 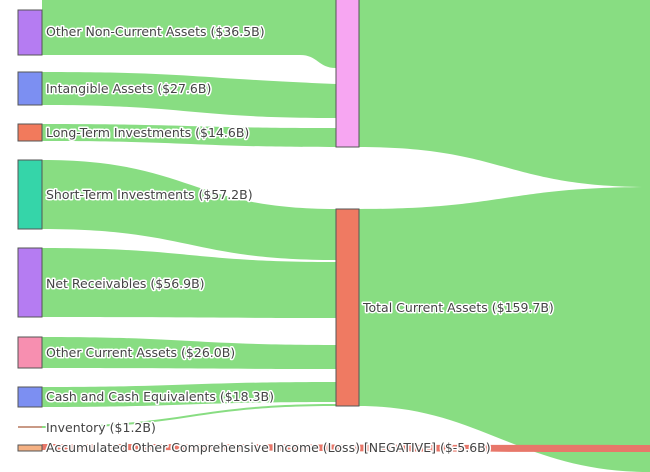 I want to click on link-intangible-assets, so click(x=189, y=95).